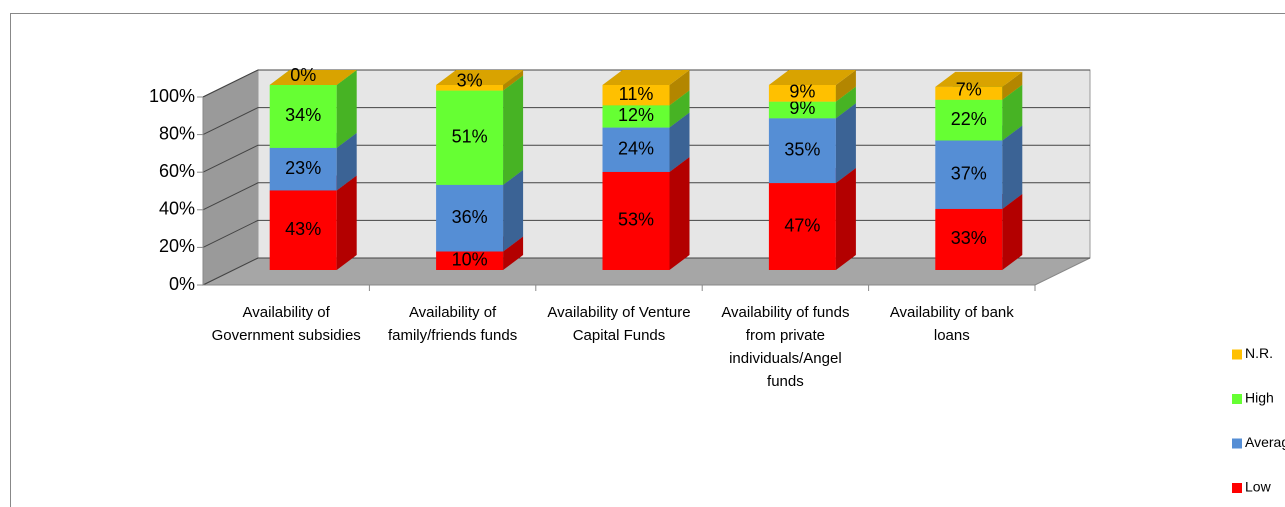  I want to click on legend-label: Low, so click(1258, 487).